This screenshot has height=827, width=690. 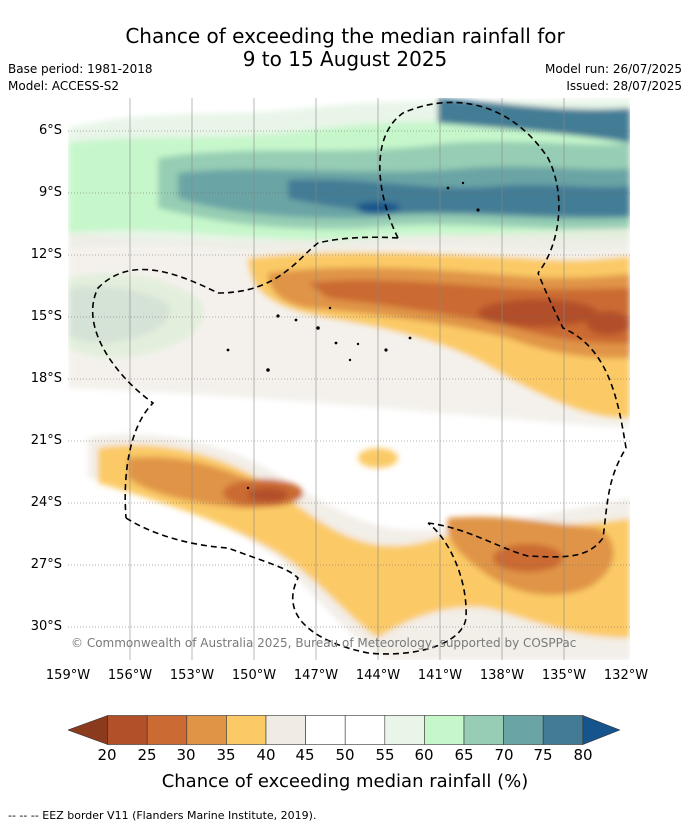 I want to click on lat-label-27s: 27°S, so click(x=46, y=564).